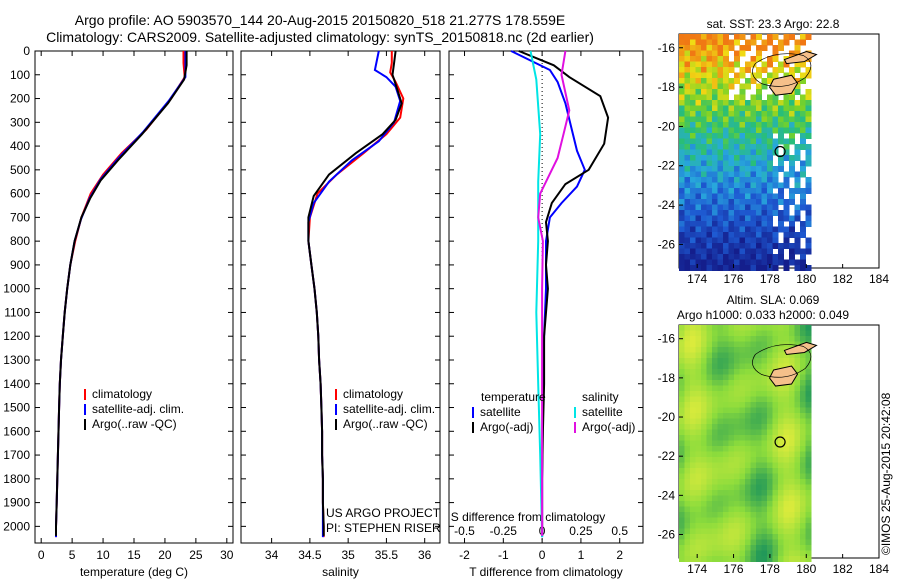 The height and width of the screenshot is (580, 900). What do you see at coordinates (667, 244) in the screenshot?
I see `map-y-tick-label: -26` at bounding box center [667, 244].